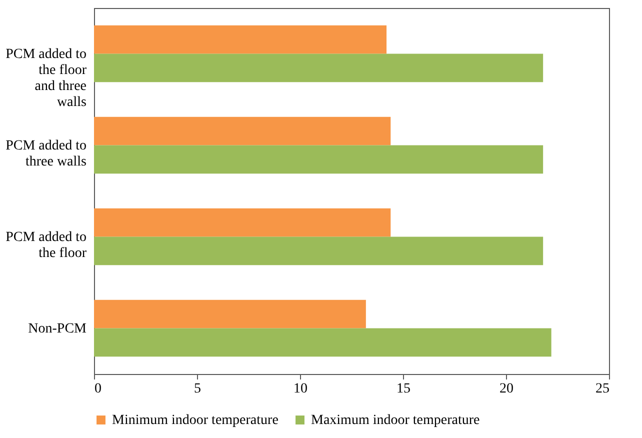 This screenshot has height=438, width=642. I want to click on y-tick-label: PCM added to the floor, so click(46, 245).